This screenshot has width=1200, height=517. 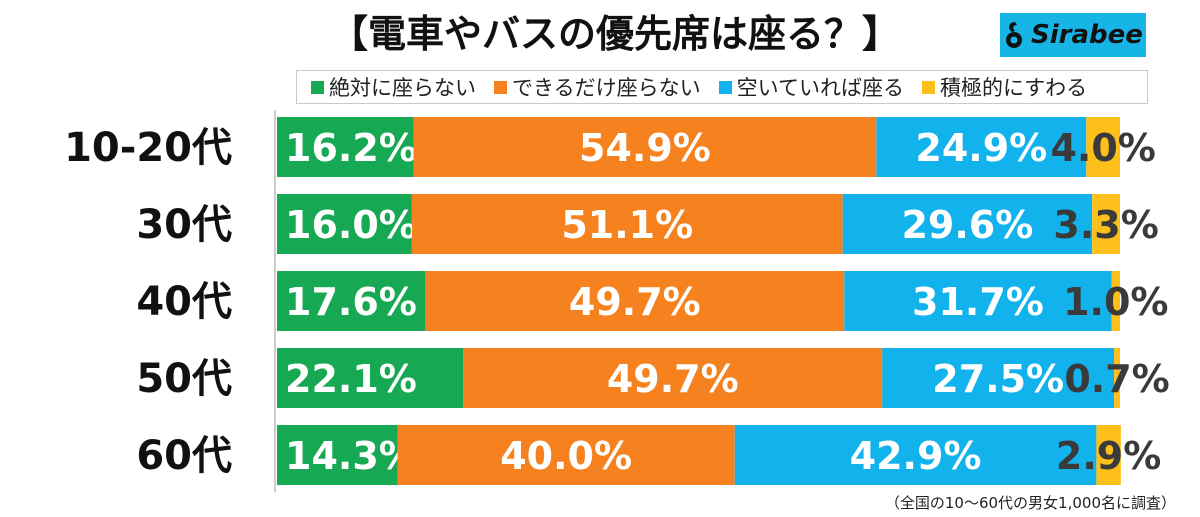 I want to click on data-label: 54.9%, so click(x=645, y=148).